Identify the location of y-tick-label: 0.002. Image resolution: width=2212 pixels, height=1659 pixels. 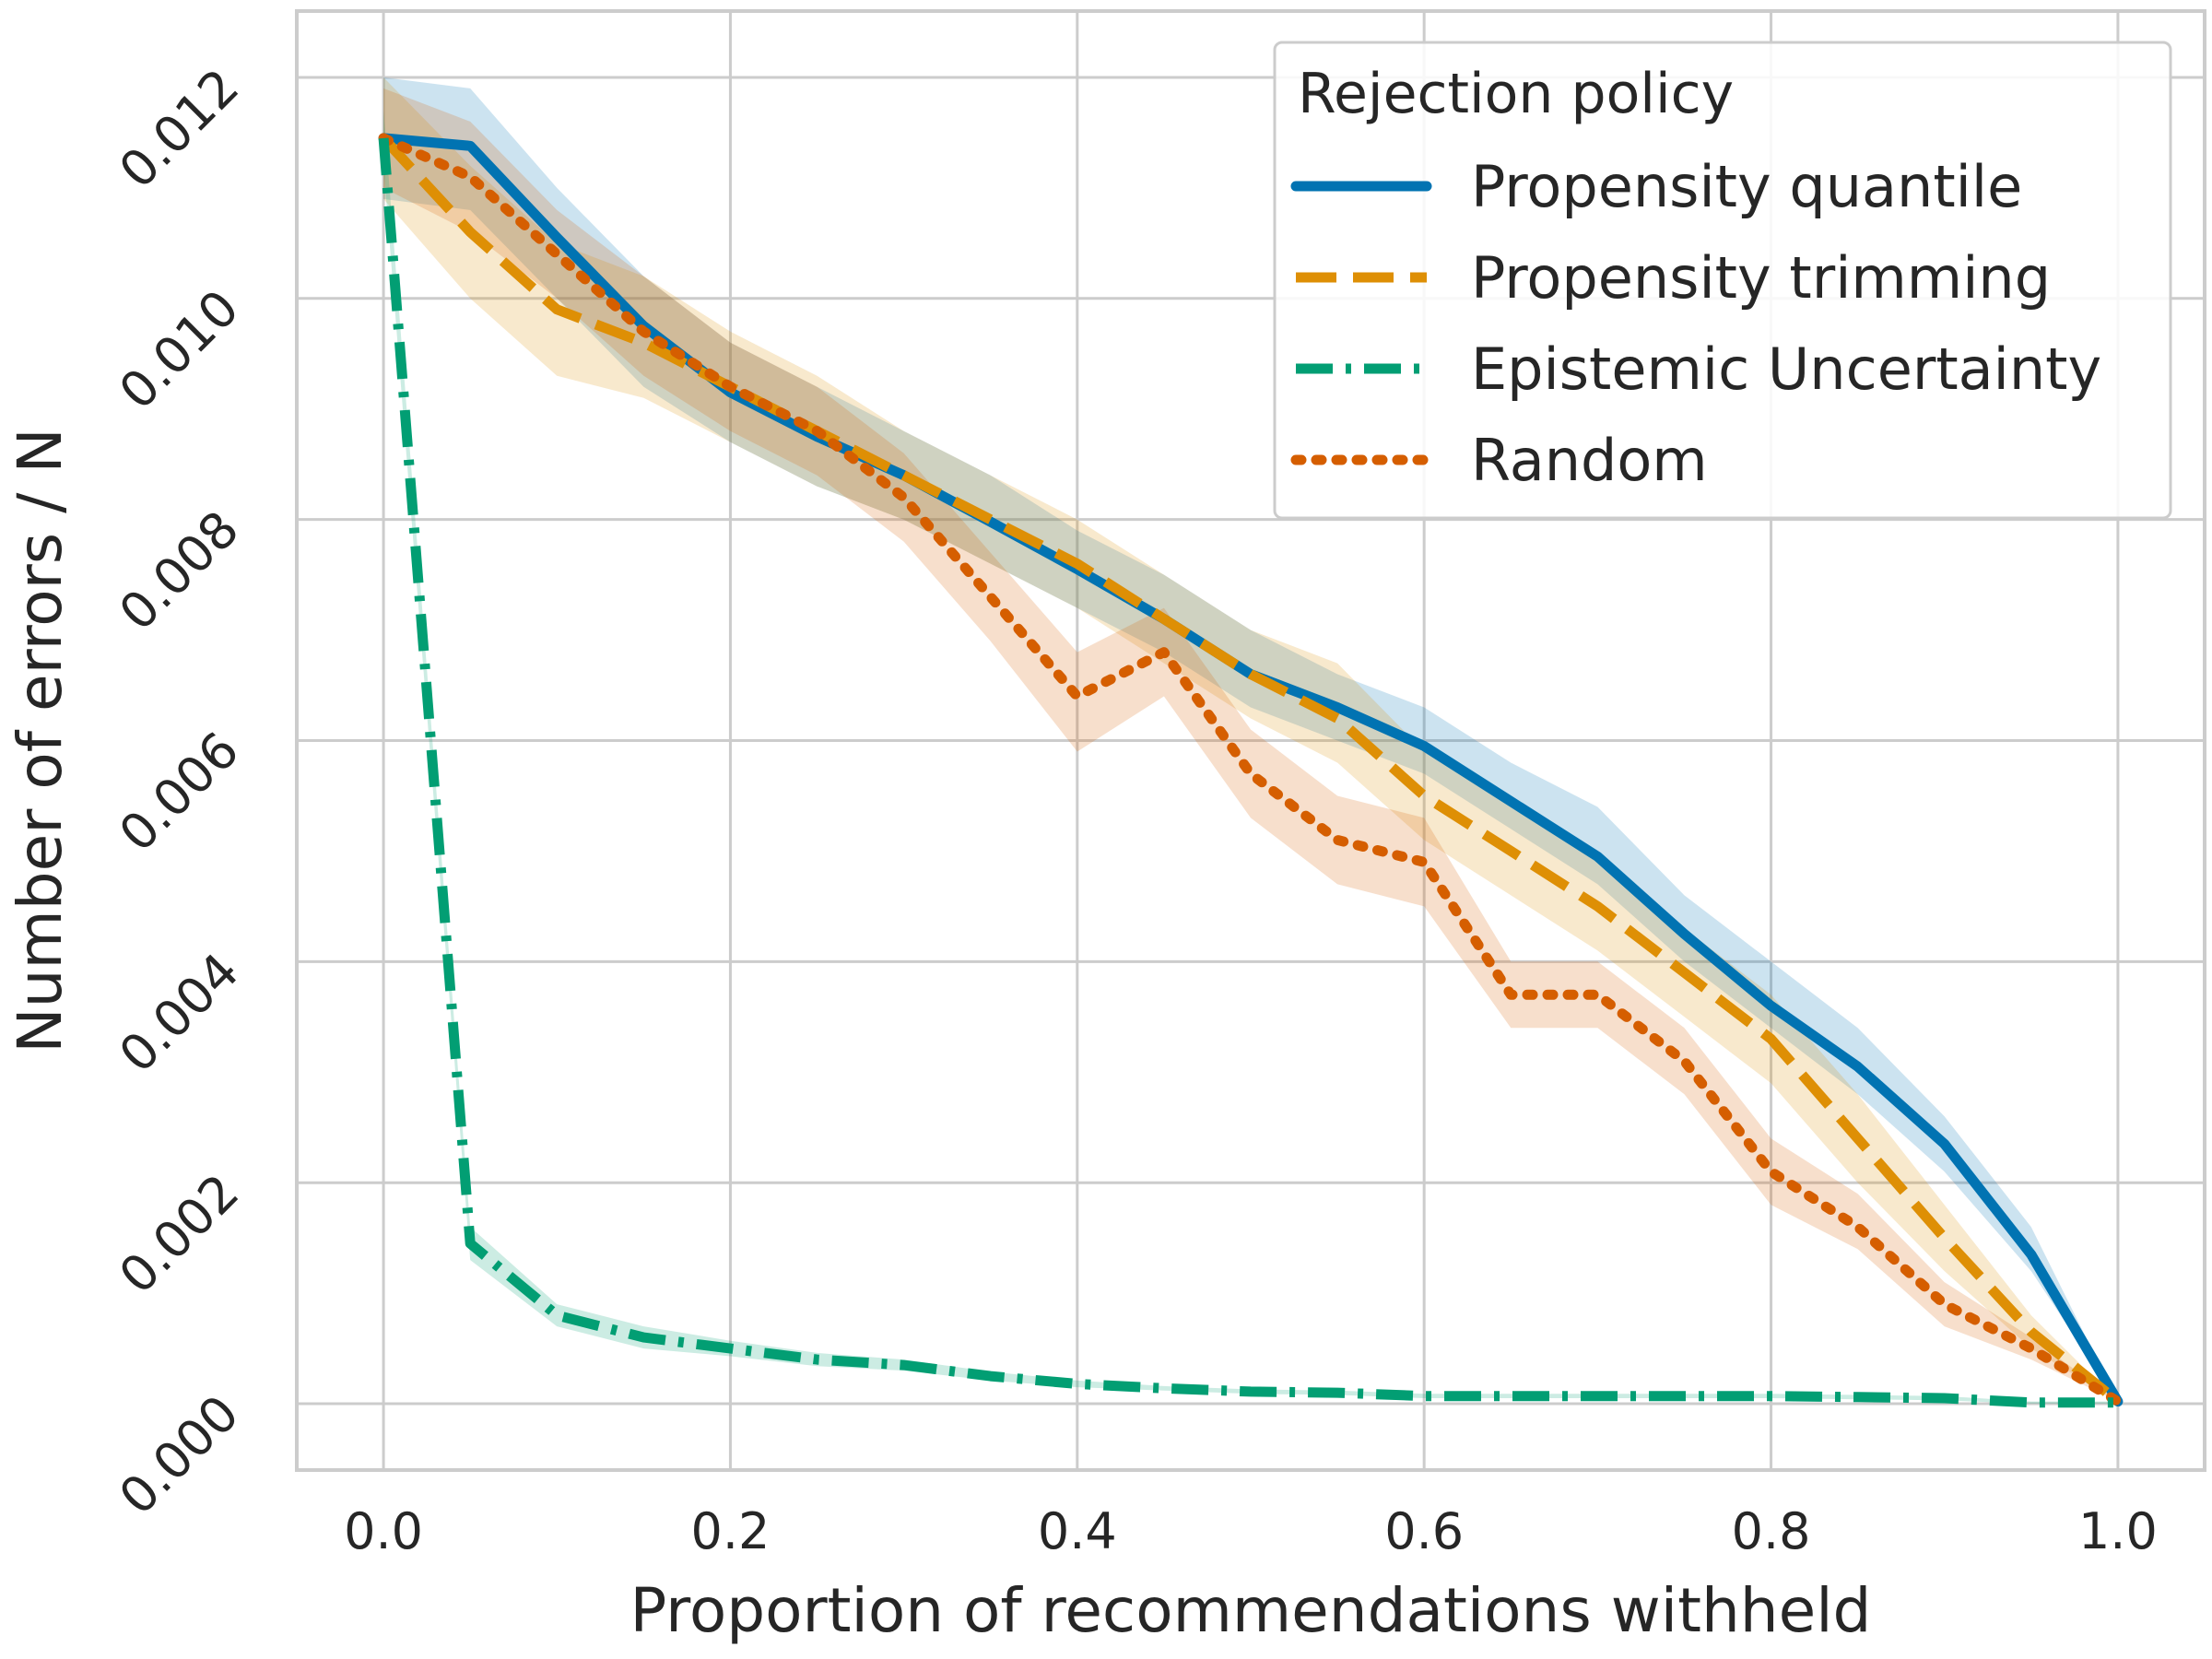
(179, 1234).